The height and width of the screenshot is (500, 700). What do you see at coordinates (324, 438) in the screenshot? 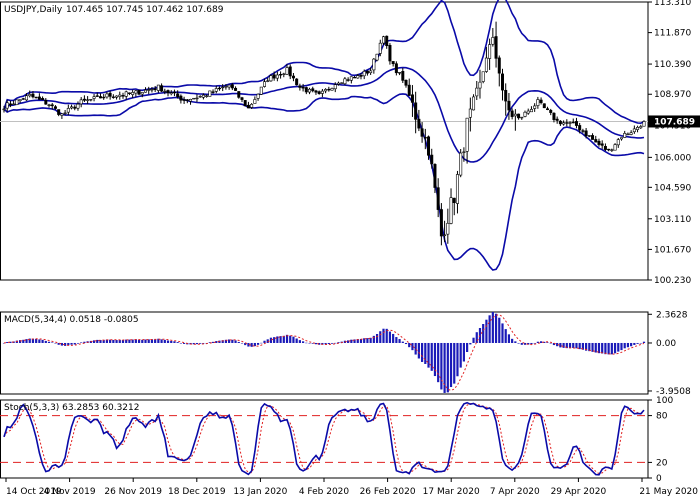
I see `stoch-main-line` at bounding box center [324, 438].